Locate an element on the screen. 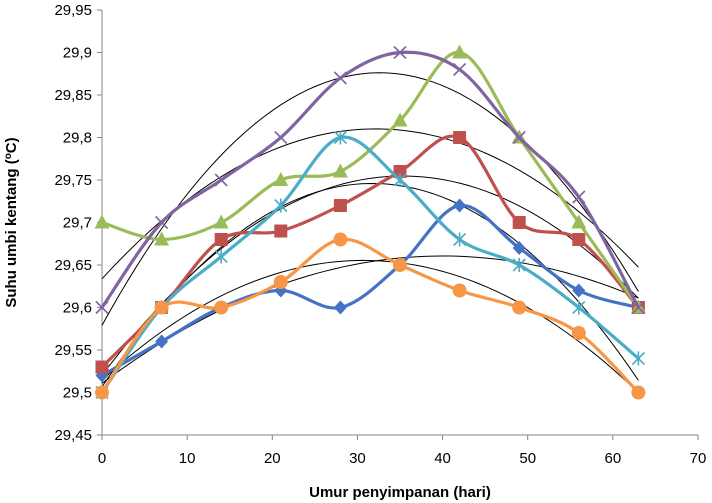 The height and width of the screenshot is (503, 712). x-tick-label: 30 is located at coordinates (357, 458).